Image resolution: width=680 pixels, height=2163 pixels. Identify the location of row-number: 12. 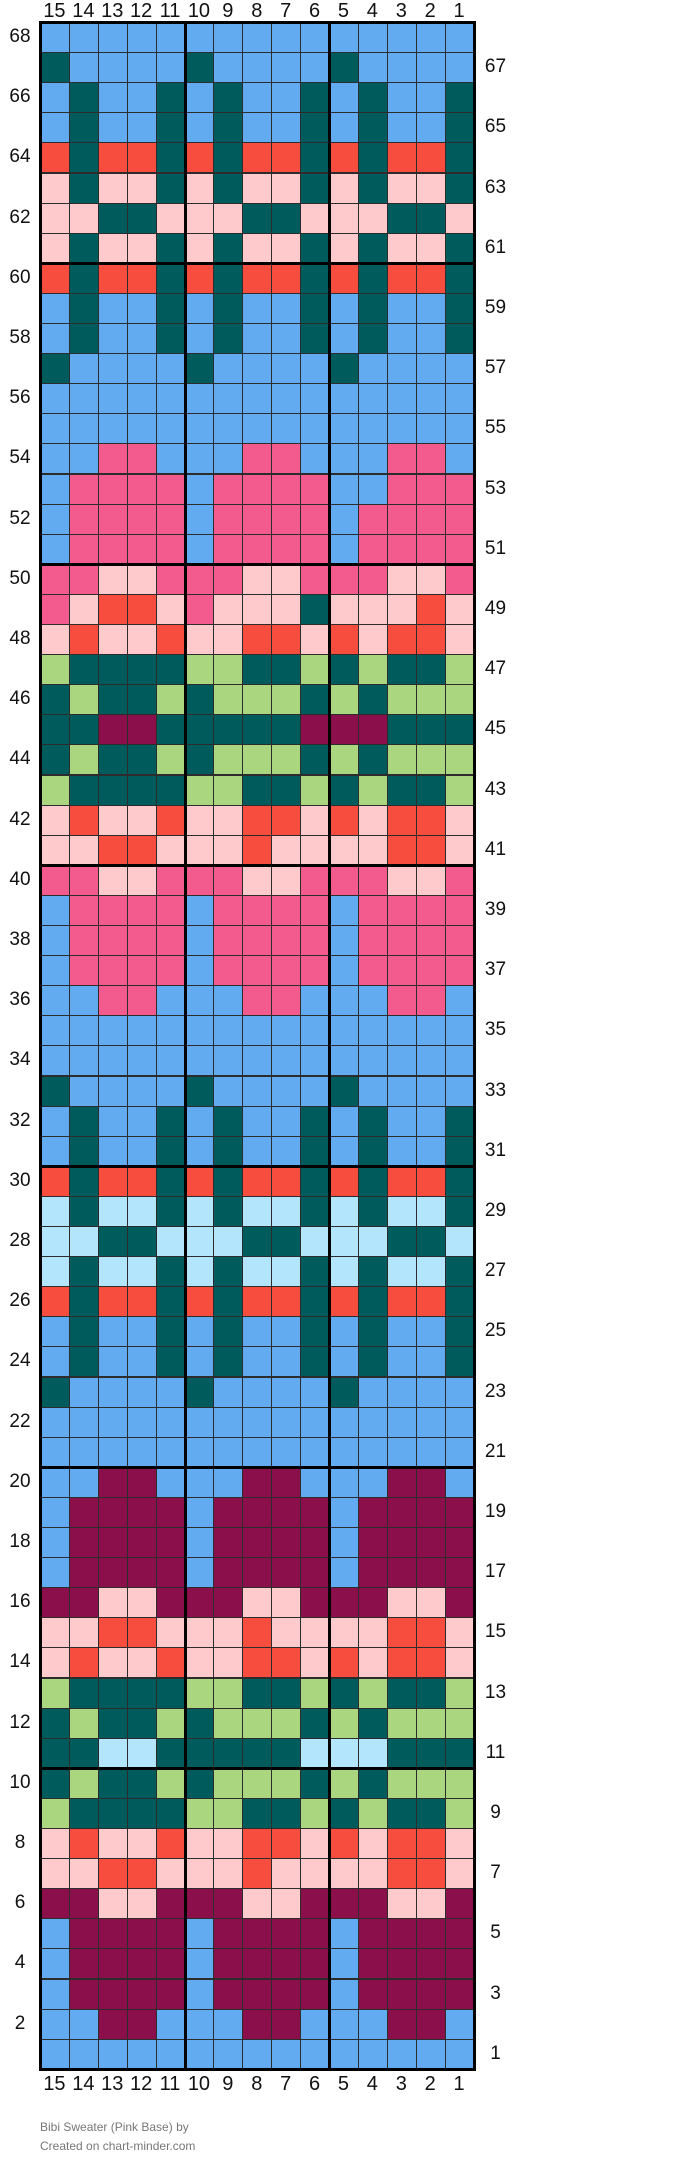
(20, 1722).